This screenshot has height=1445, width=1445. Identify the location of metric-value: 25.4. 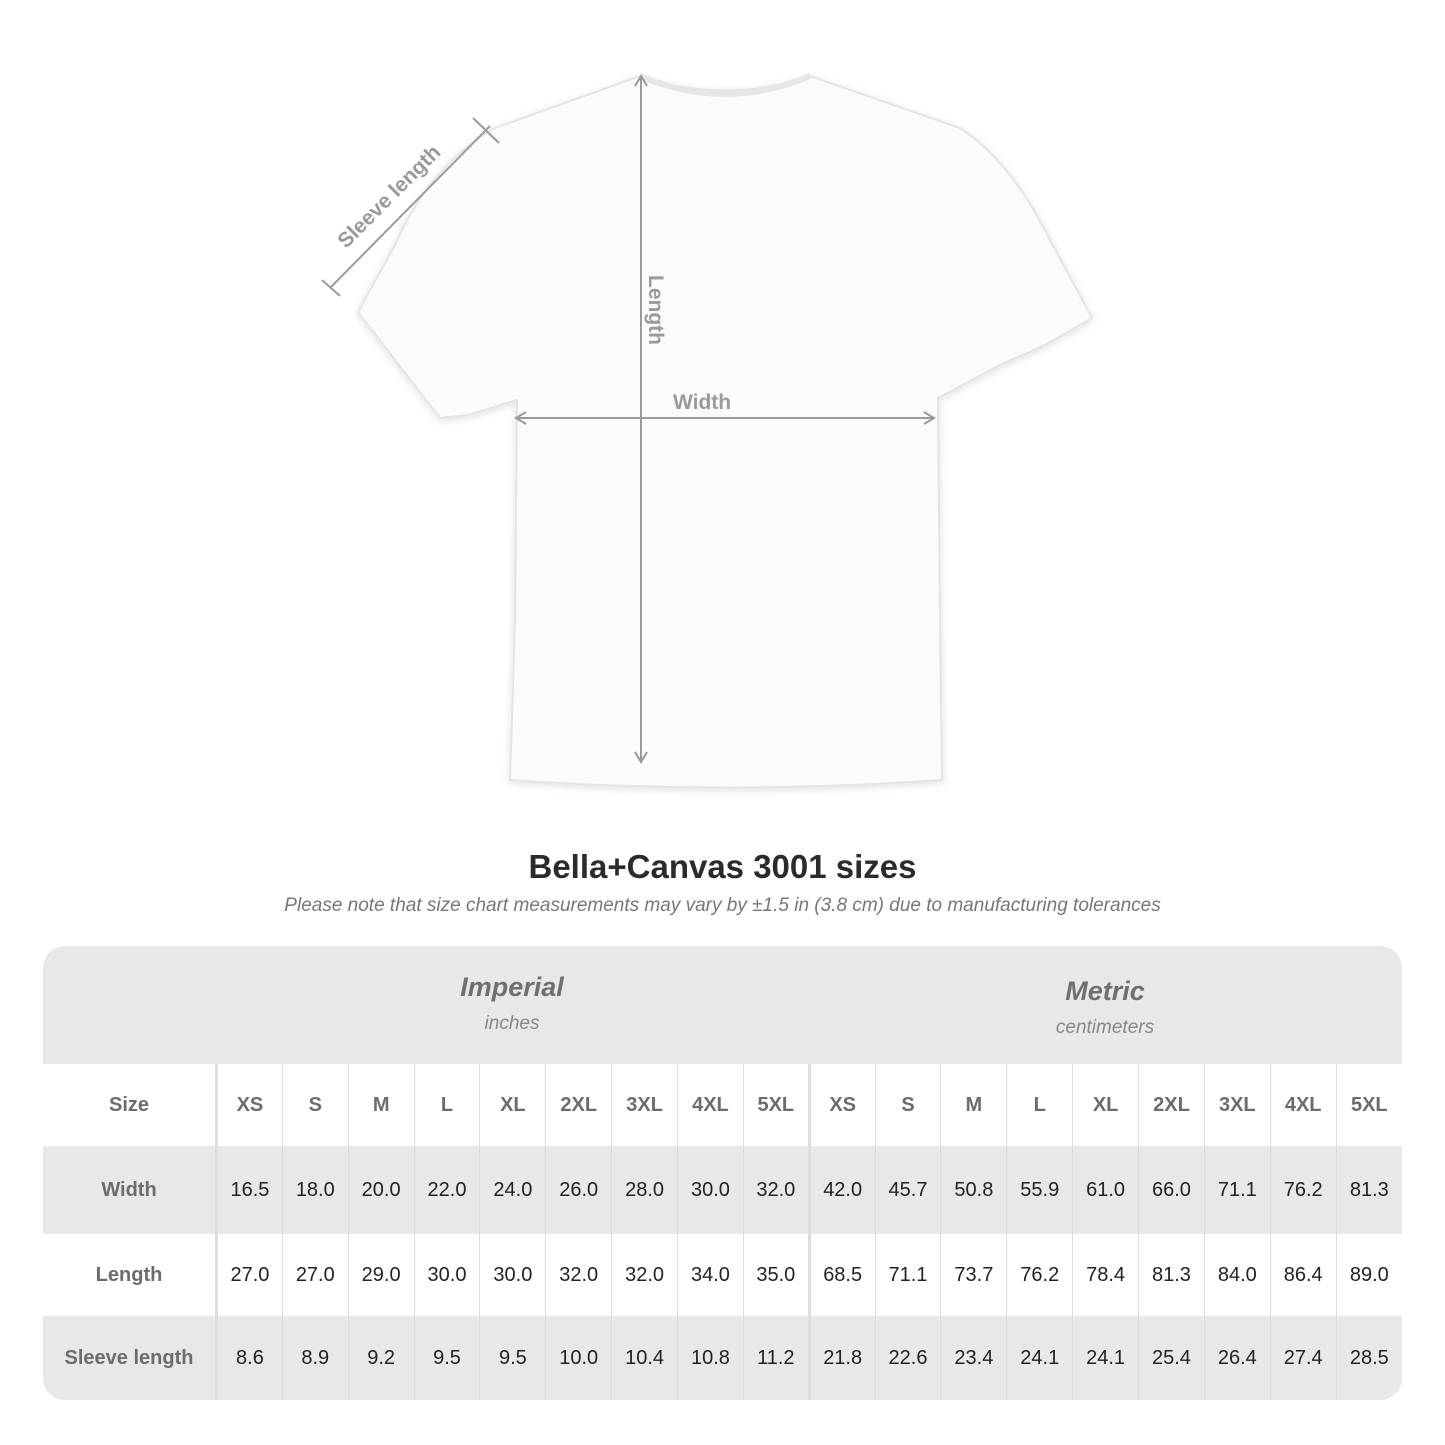
(1171, 1358).